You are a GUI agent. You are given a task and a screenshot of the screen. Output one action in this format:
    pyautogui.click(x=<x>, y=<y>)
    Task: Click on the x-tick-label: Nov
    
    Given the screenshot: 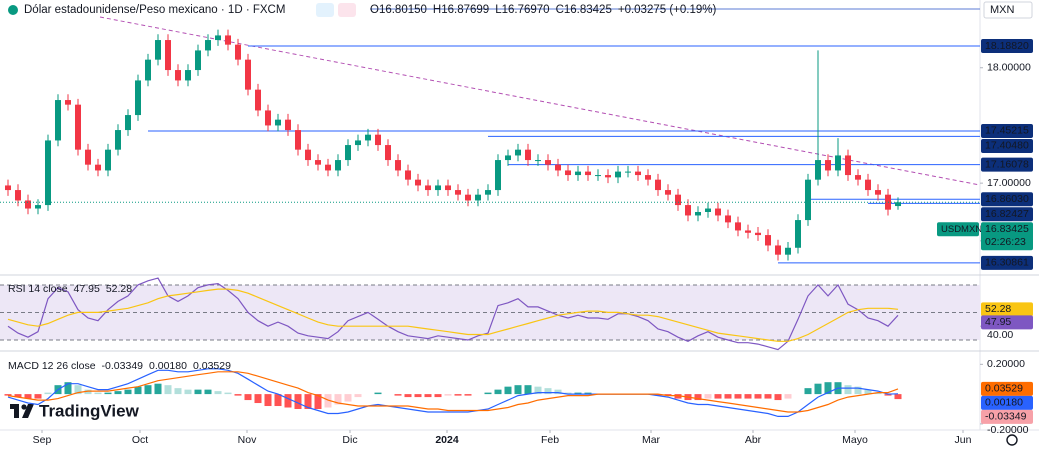 What is the action you would take?
    pyautogui.click(x=247, y=440)
    